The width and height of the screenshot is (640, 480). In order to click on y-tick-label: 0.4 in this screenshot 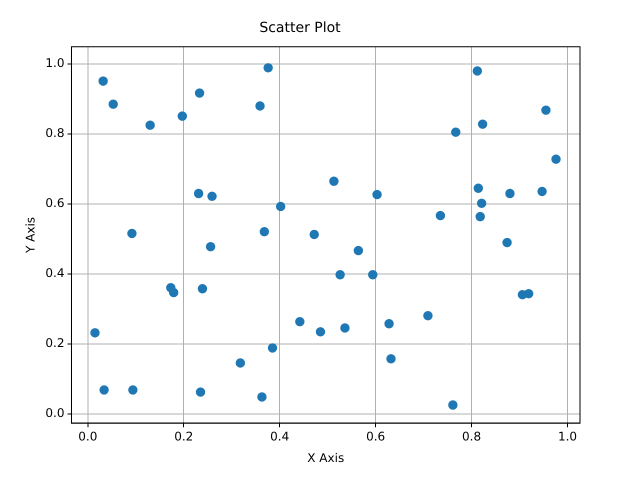, I will do `click(54, 273)`.